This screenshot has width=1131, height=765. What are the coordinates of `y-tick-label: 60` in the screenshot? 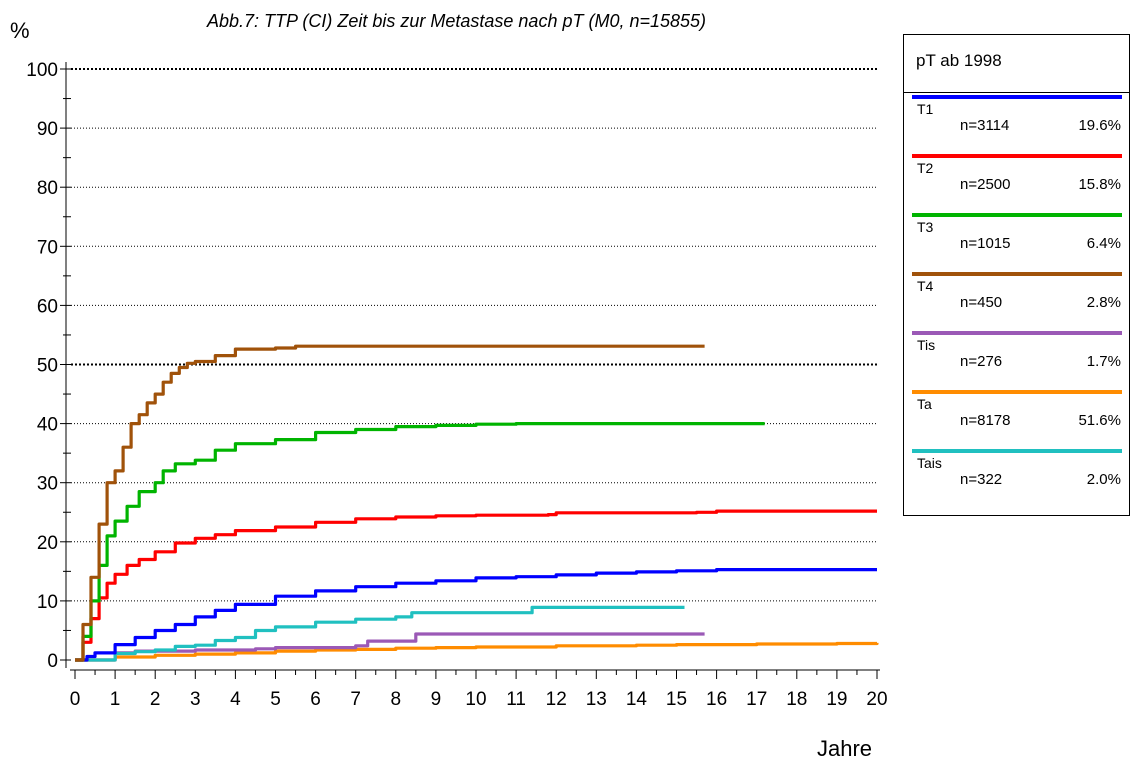 It's located at (47, 306).